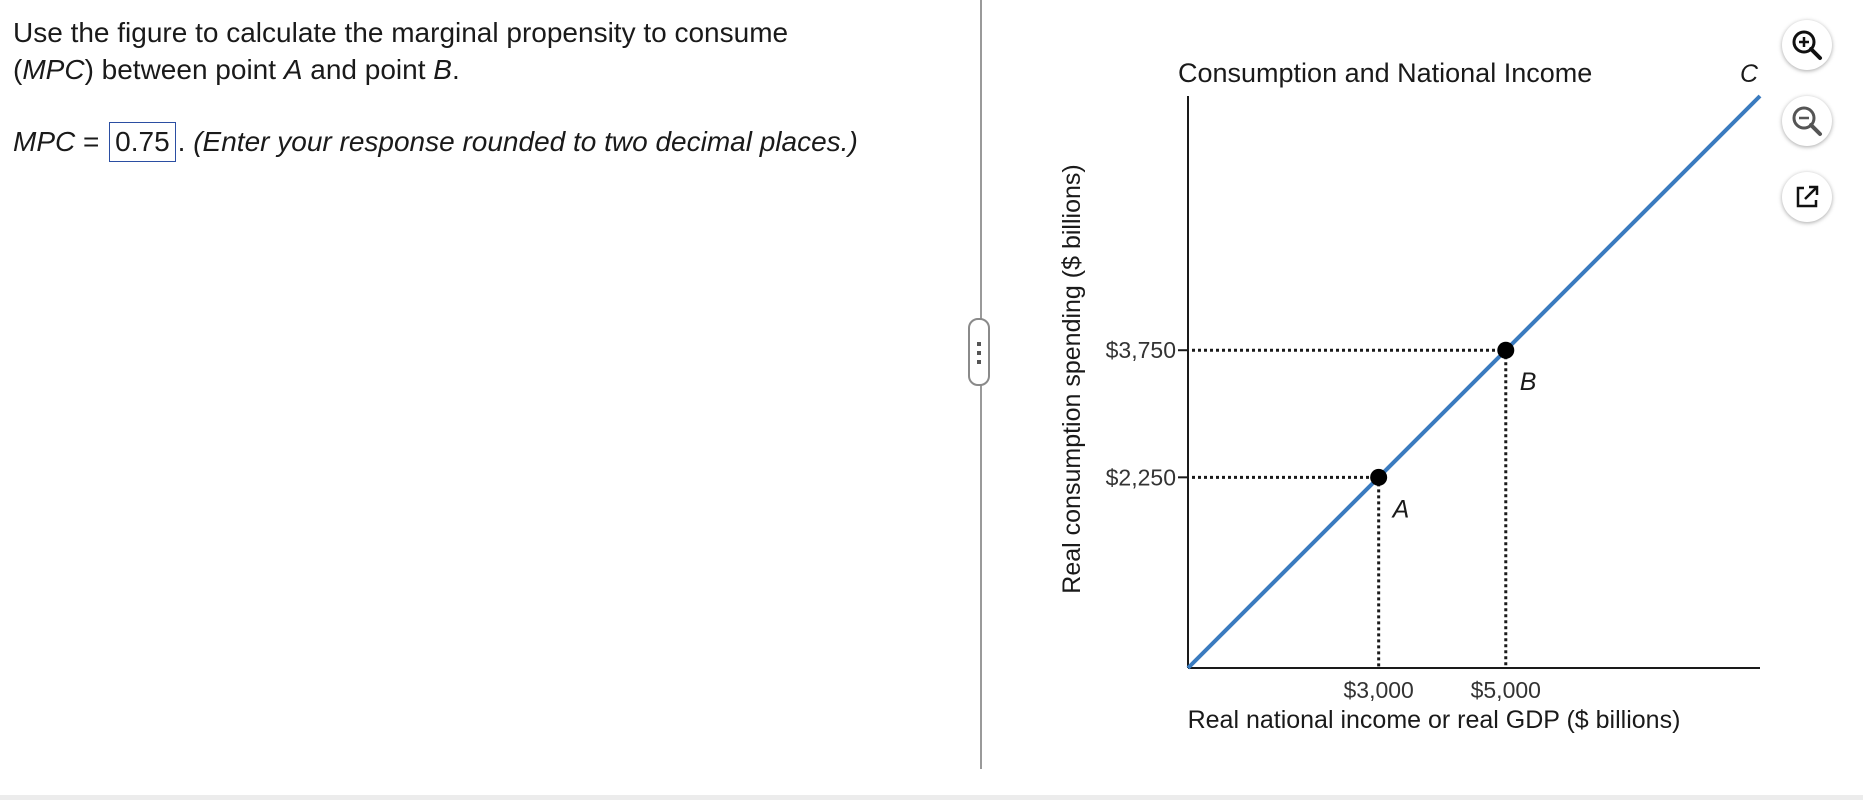 The width and height of the screenshot is (1863, 800). I want to click on y-axis-label: Real consumption spending ($ billions), so click(1072, 378).